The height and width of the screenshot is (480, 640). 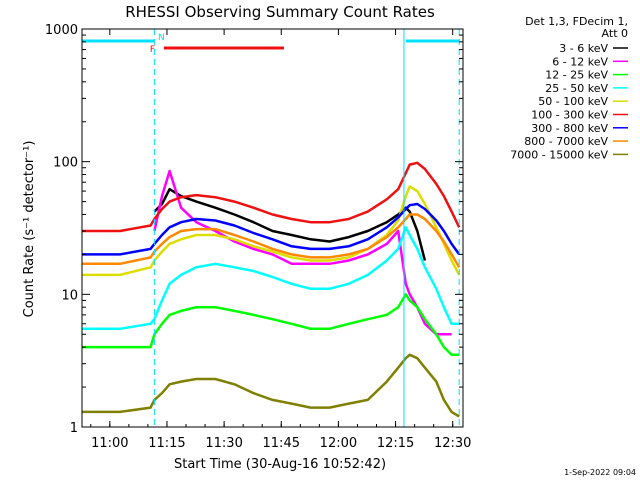 I want to click on y-tick-label: 1, so click(x=74, y=428).